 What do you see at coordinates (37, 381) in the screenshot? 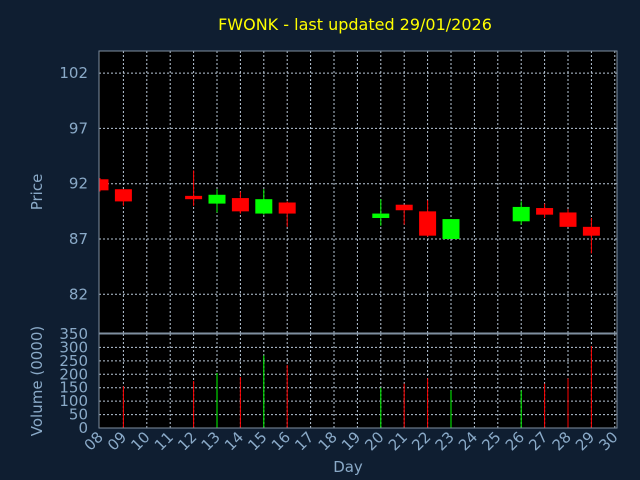
I see `volume-axis-label: Volume (0000)` at bounding box center [37, 381].